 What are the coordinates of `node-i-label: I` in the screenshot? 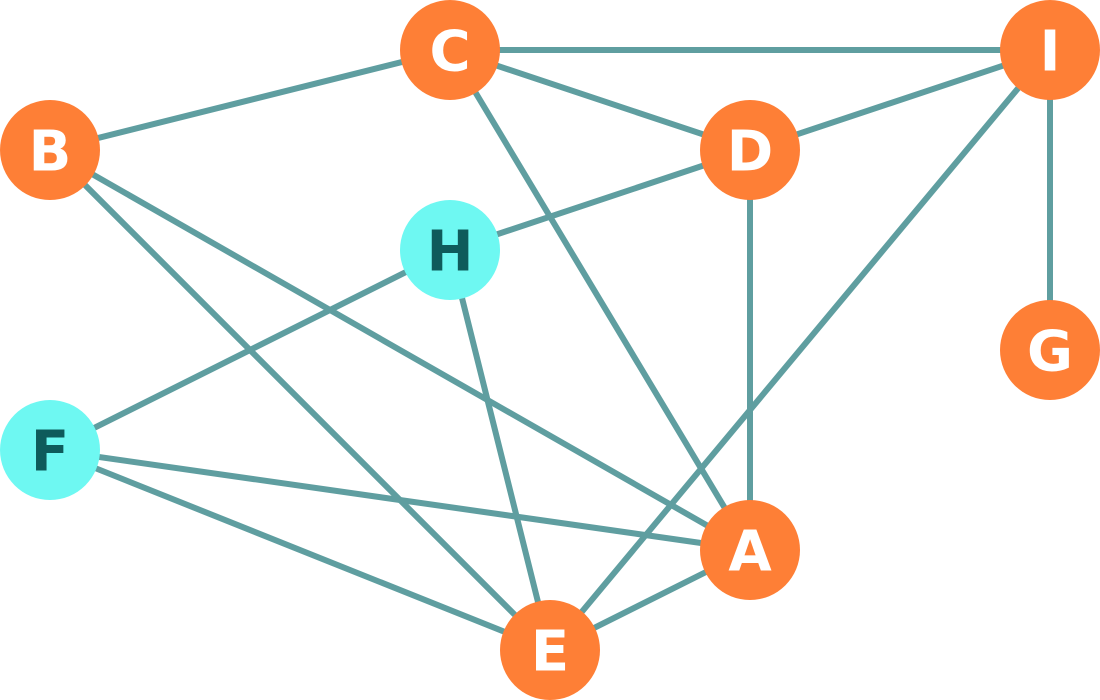 It's located at (1050, 52).